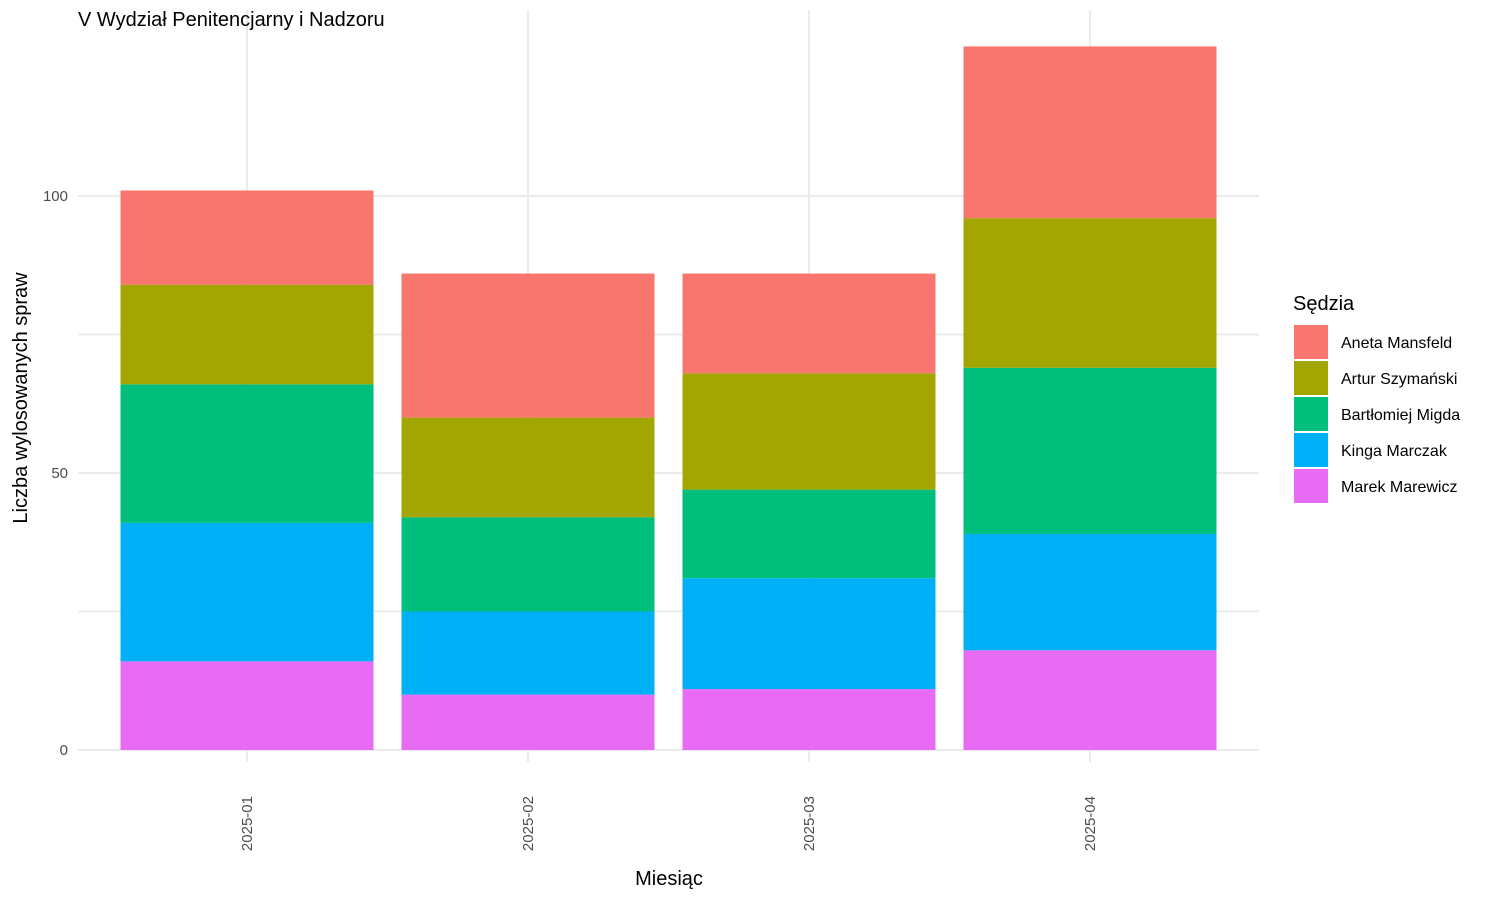 This screenshot has height=900, width=1500. I want to click on x-axis-ticks: 2025-01 2025-02 2025-03 2025-04, so click(669, 823).